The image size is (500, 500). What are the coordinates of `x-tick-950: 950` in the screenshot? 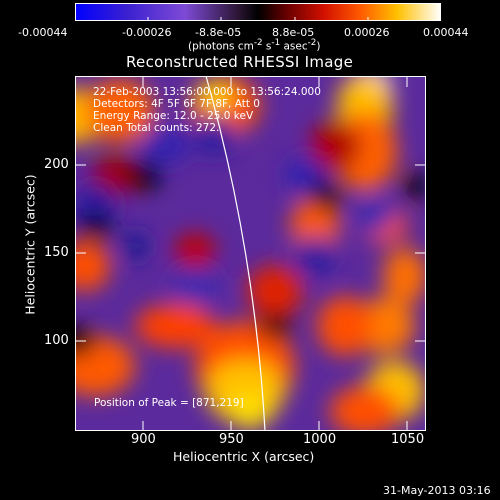 It's located at (231, 439).